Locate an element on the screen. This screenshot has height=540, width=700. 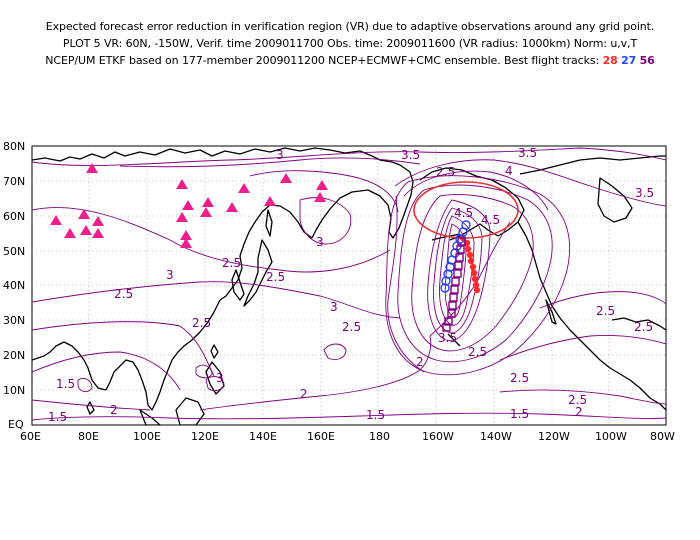
latitude-axis: 80N 70N 60N 50N 40N 30N 20N 10N EQ is located at coordinates (14, 285).